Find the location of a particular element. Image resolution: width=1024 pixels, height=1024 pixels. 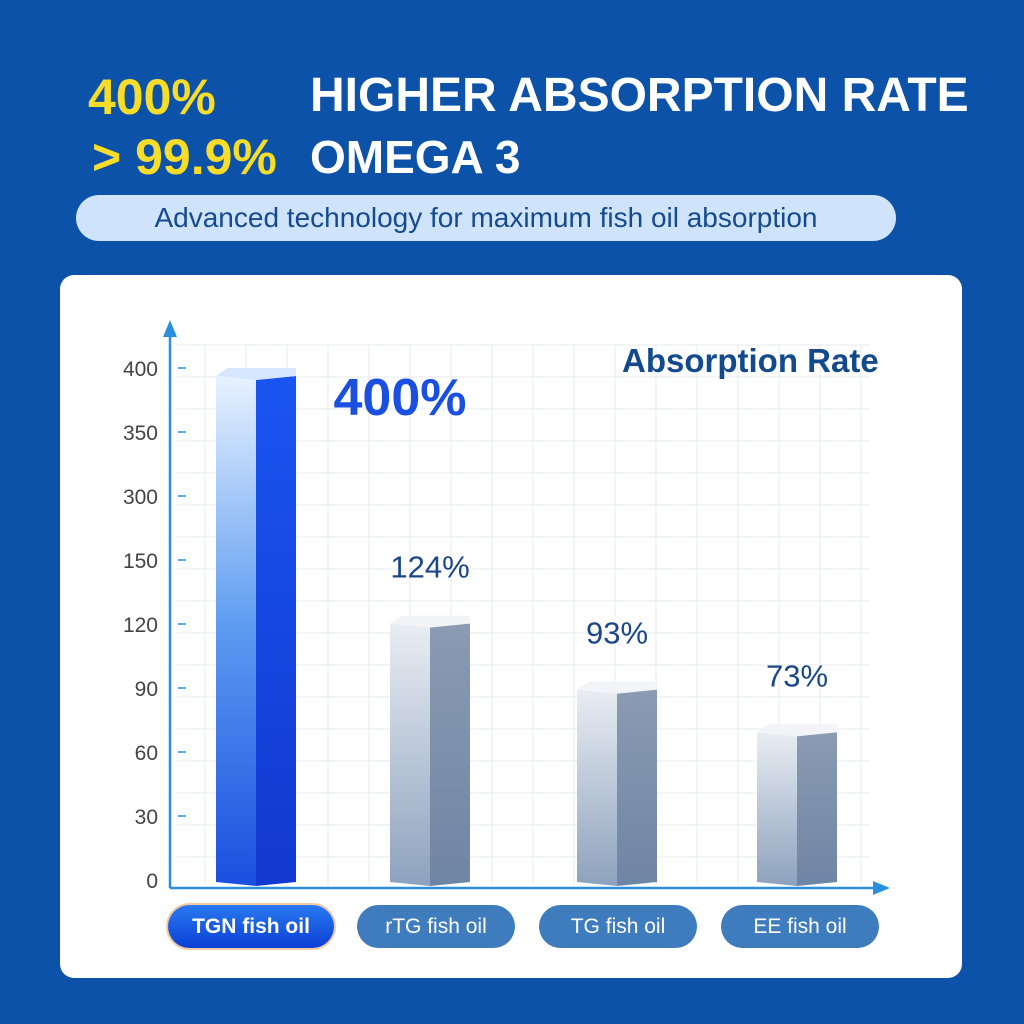

bar-tgn-fish-oil: 400% is located at coordinates (341, 627).